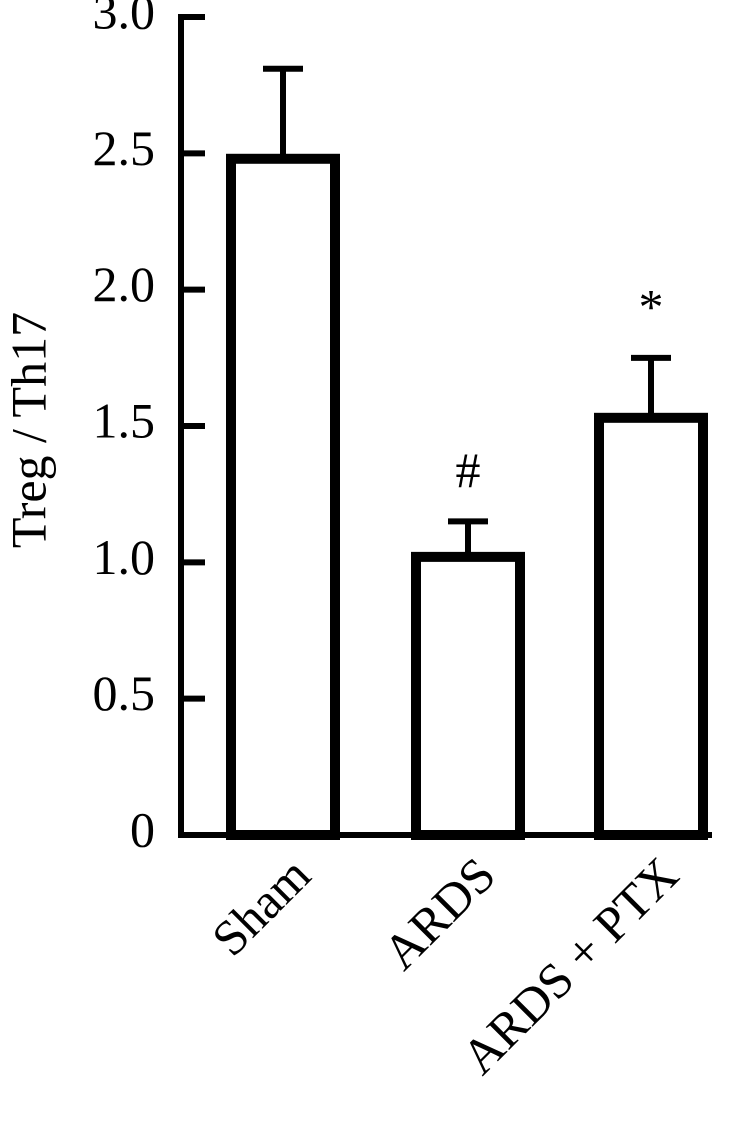 The image size is (738, 1128). What do you see at coordinates (124, 420) in the screenshot?
I see `y-tick-label: 1.5` at bounding box center [124, 420].